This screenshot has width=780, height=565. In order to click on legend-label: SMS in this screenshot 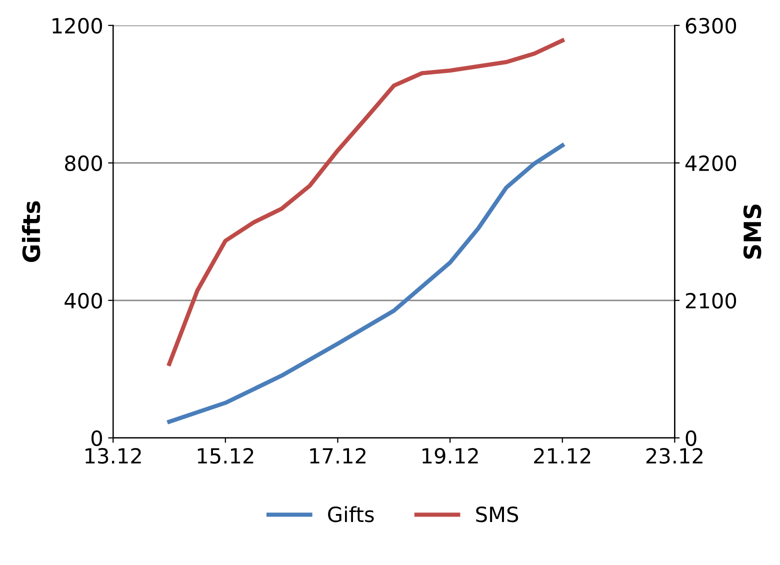, I will do `click(497, 514)`.